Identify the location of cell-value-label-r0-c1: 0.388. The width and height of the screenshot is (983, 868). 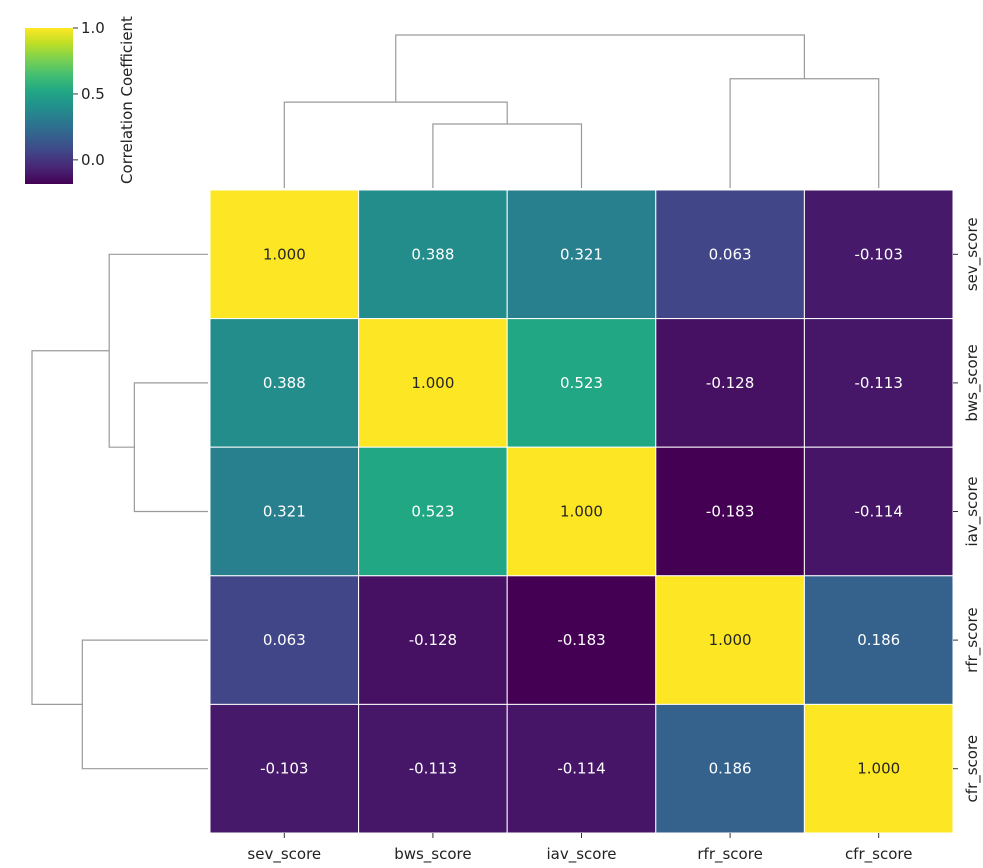
(432, 254).